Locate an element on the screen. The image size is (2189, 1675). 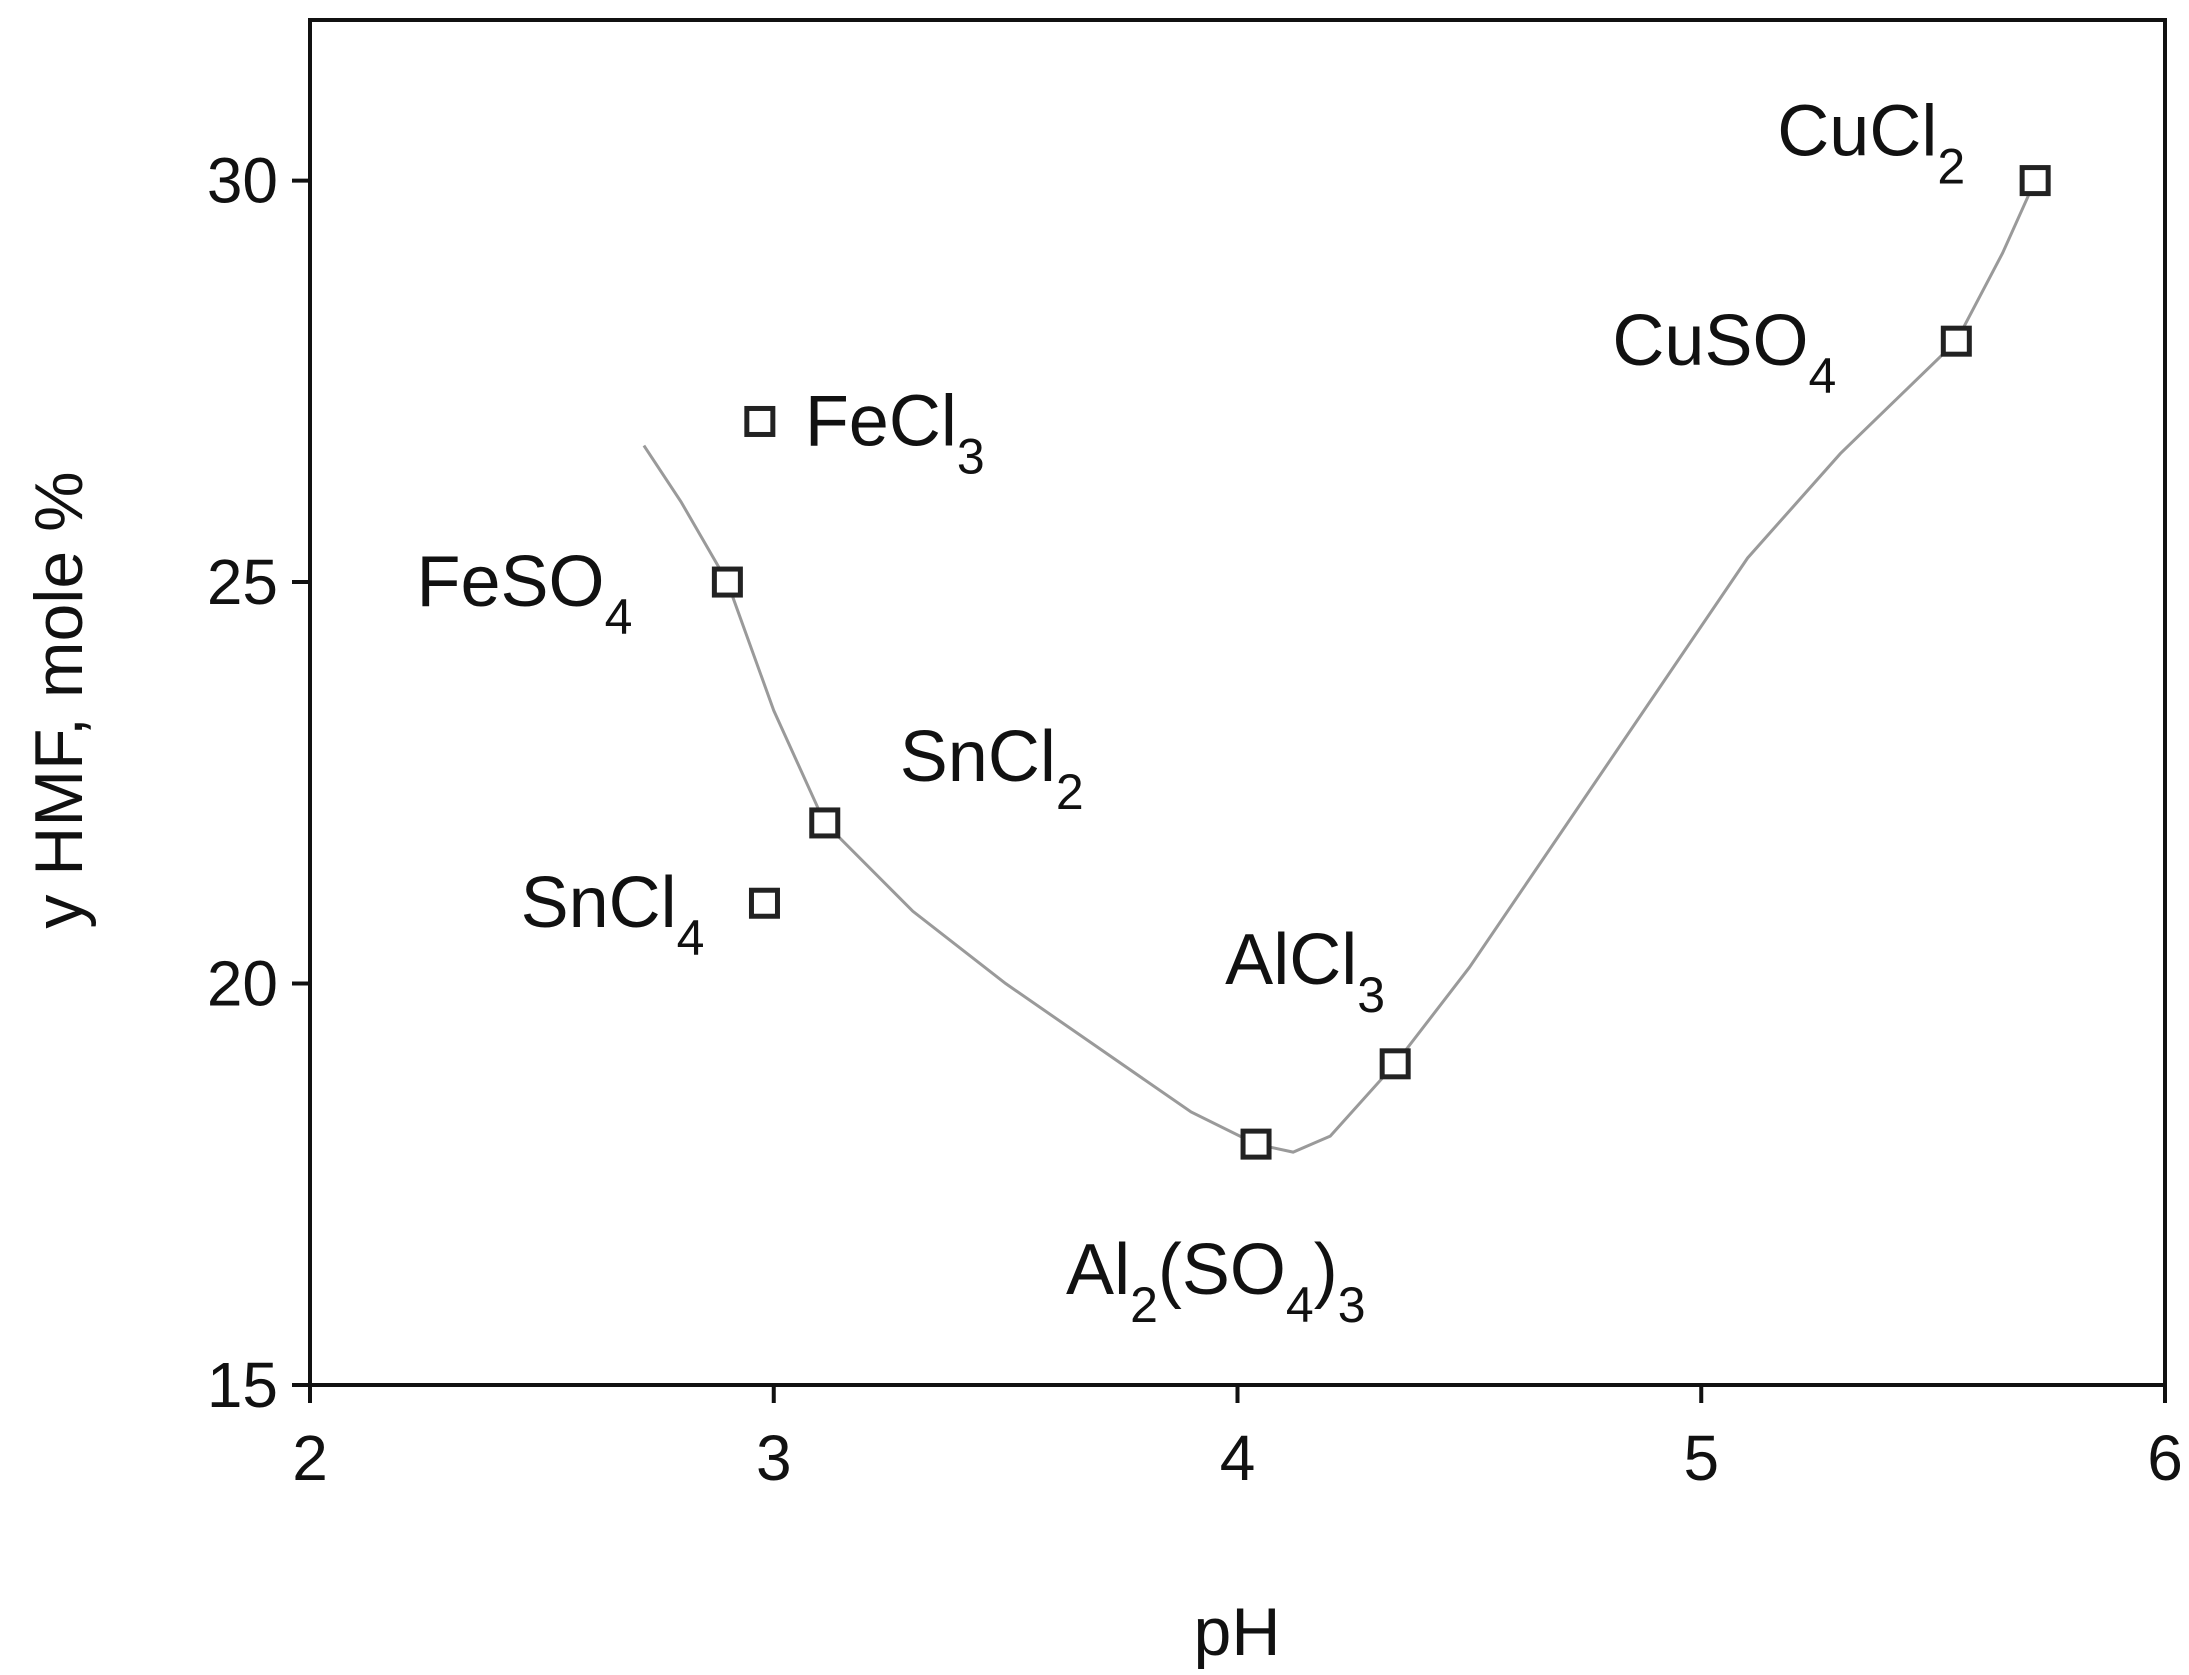
y-axis-ticks: 15 20 25 30 is located at coordinates (258, 783).